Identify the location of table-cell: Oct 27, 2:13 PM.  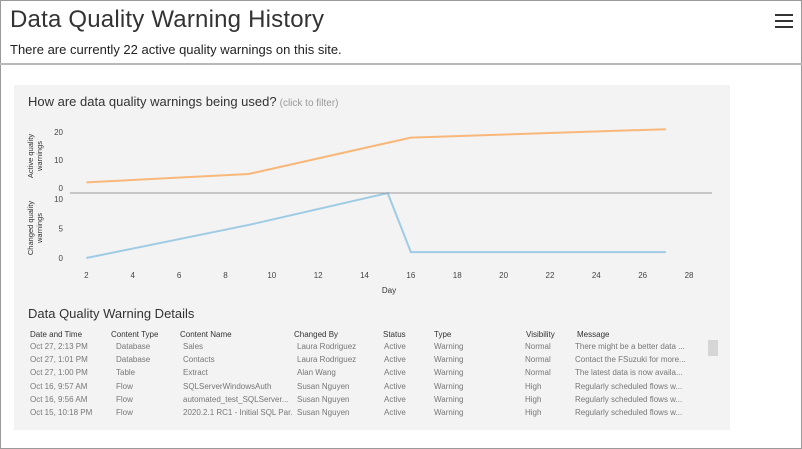
(59, 346).